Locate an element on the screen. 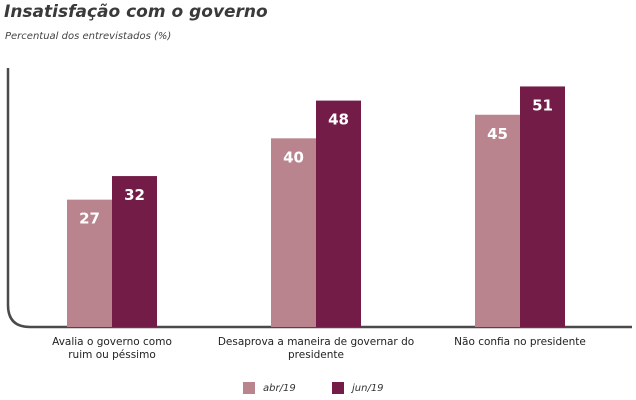 This screenshot has width=636, height=400. data-label-1-category-3: 45 is located at coordinates (497, 134).